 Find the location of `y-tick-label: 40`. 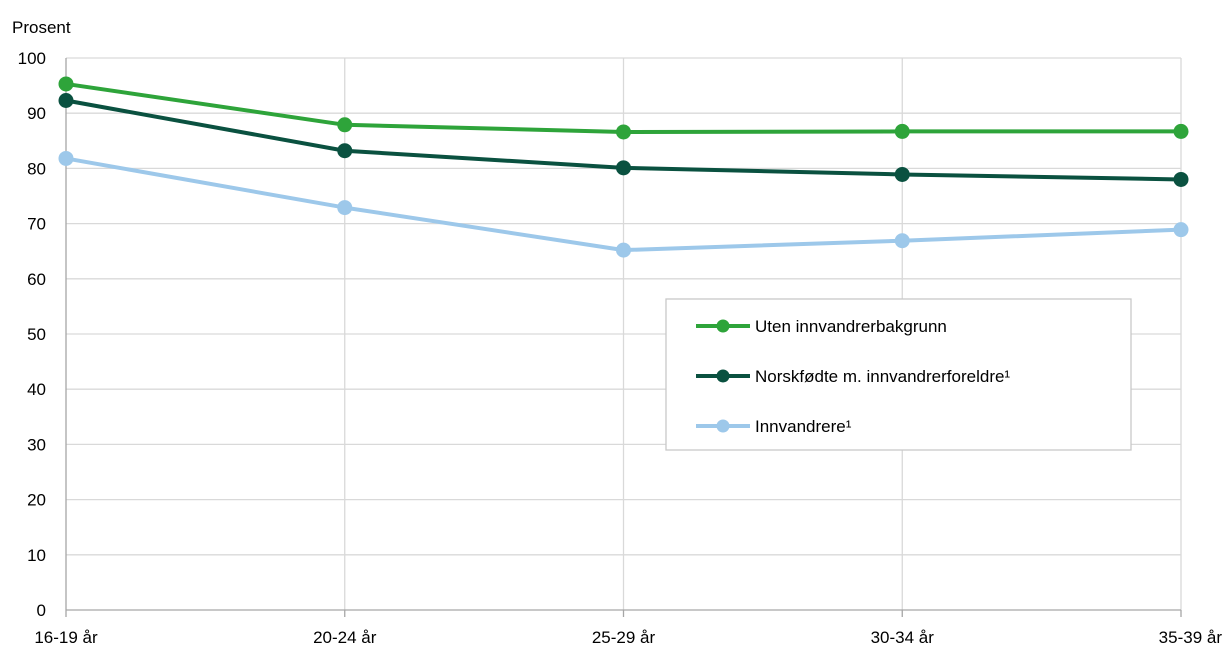

y-tick-label: 40 is located at coordinates (36, 389).